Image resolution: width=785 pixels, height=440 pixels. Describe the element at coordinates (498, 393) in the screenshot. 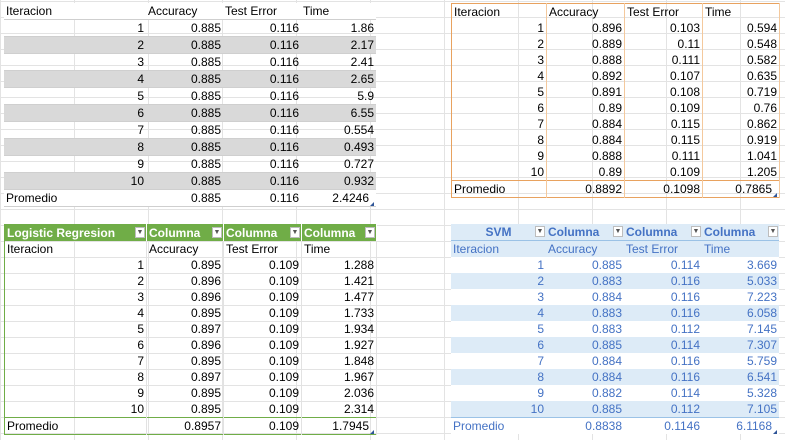

I see `table-cell: 9` at that location.